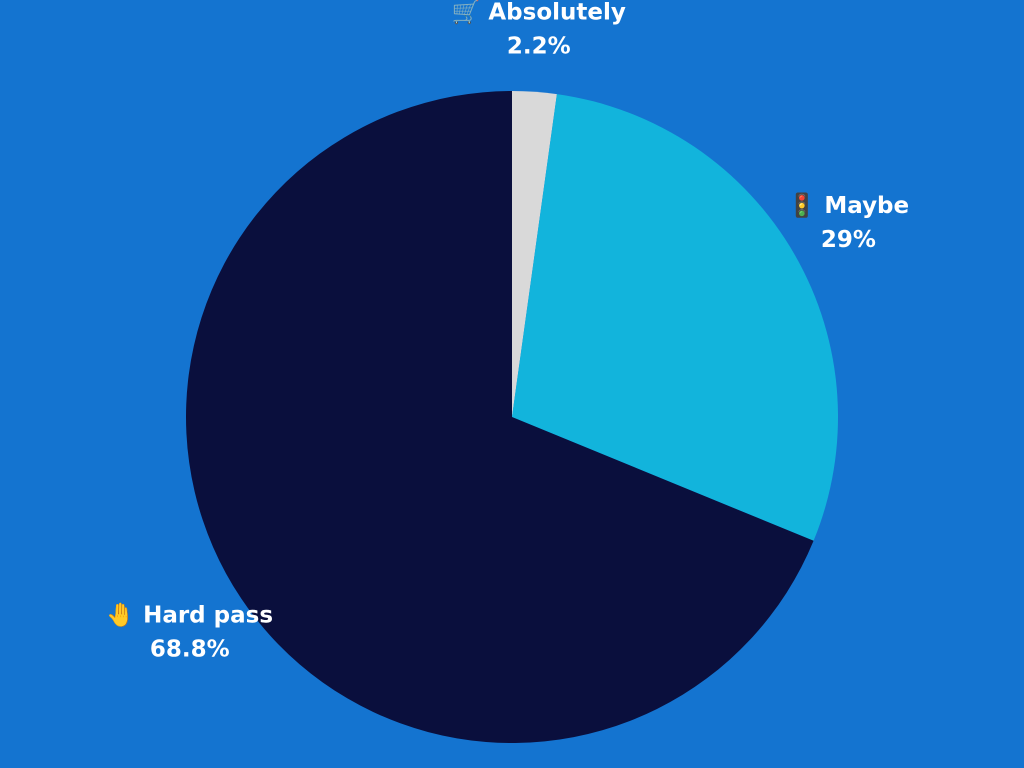 This screenshot has height=768, width=1024. I want to click on slice-label: 🤚 Hard pass, so click(189, 615).